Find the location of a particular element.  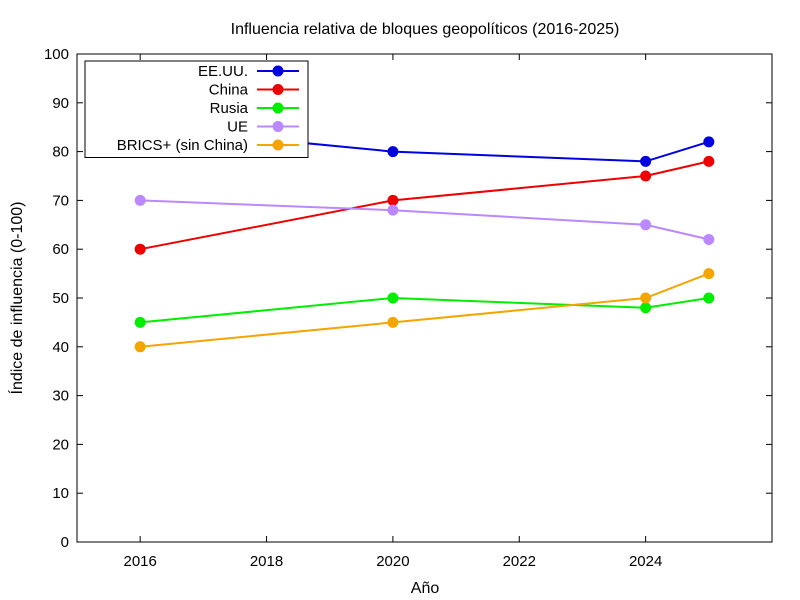

legend-label: China is located at coordinates (229, 90).